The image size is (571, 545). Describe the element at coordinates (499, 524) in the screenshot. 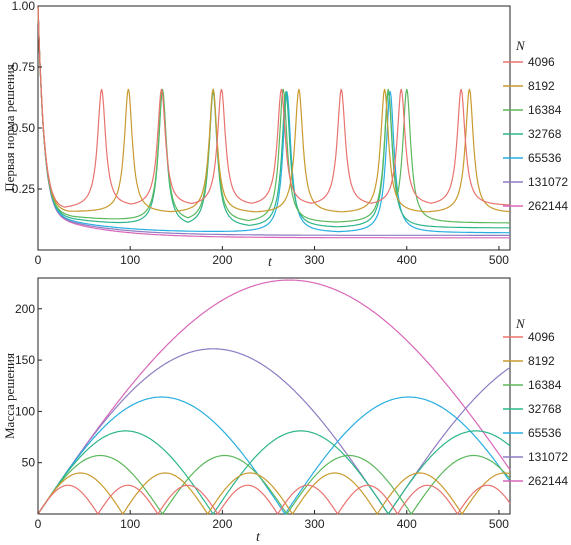

I see `bottom-x-tick-label: 500` at that location.